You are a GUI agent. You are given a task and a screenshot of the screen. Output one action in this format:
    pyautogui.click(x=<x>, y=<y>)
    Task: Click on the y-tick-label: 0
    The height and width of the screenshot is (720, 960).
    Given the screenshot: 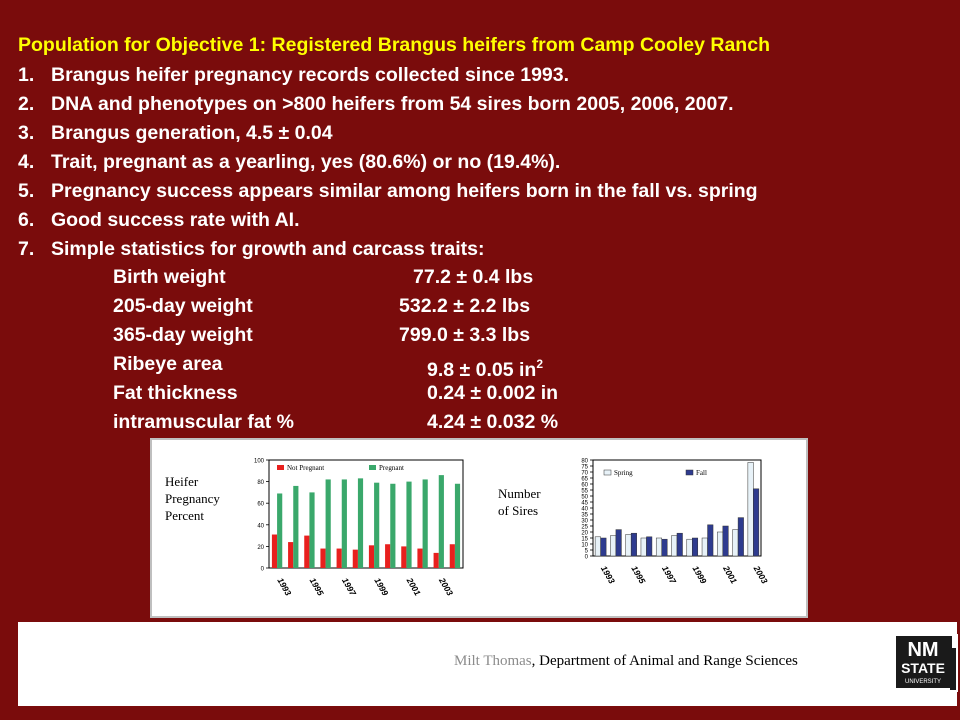 What is the action you would take?
    pyautogui.click(x=263, y=570)
    